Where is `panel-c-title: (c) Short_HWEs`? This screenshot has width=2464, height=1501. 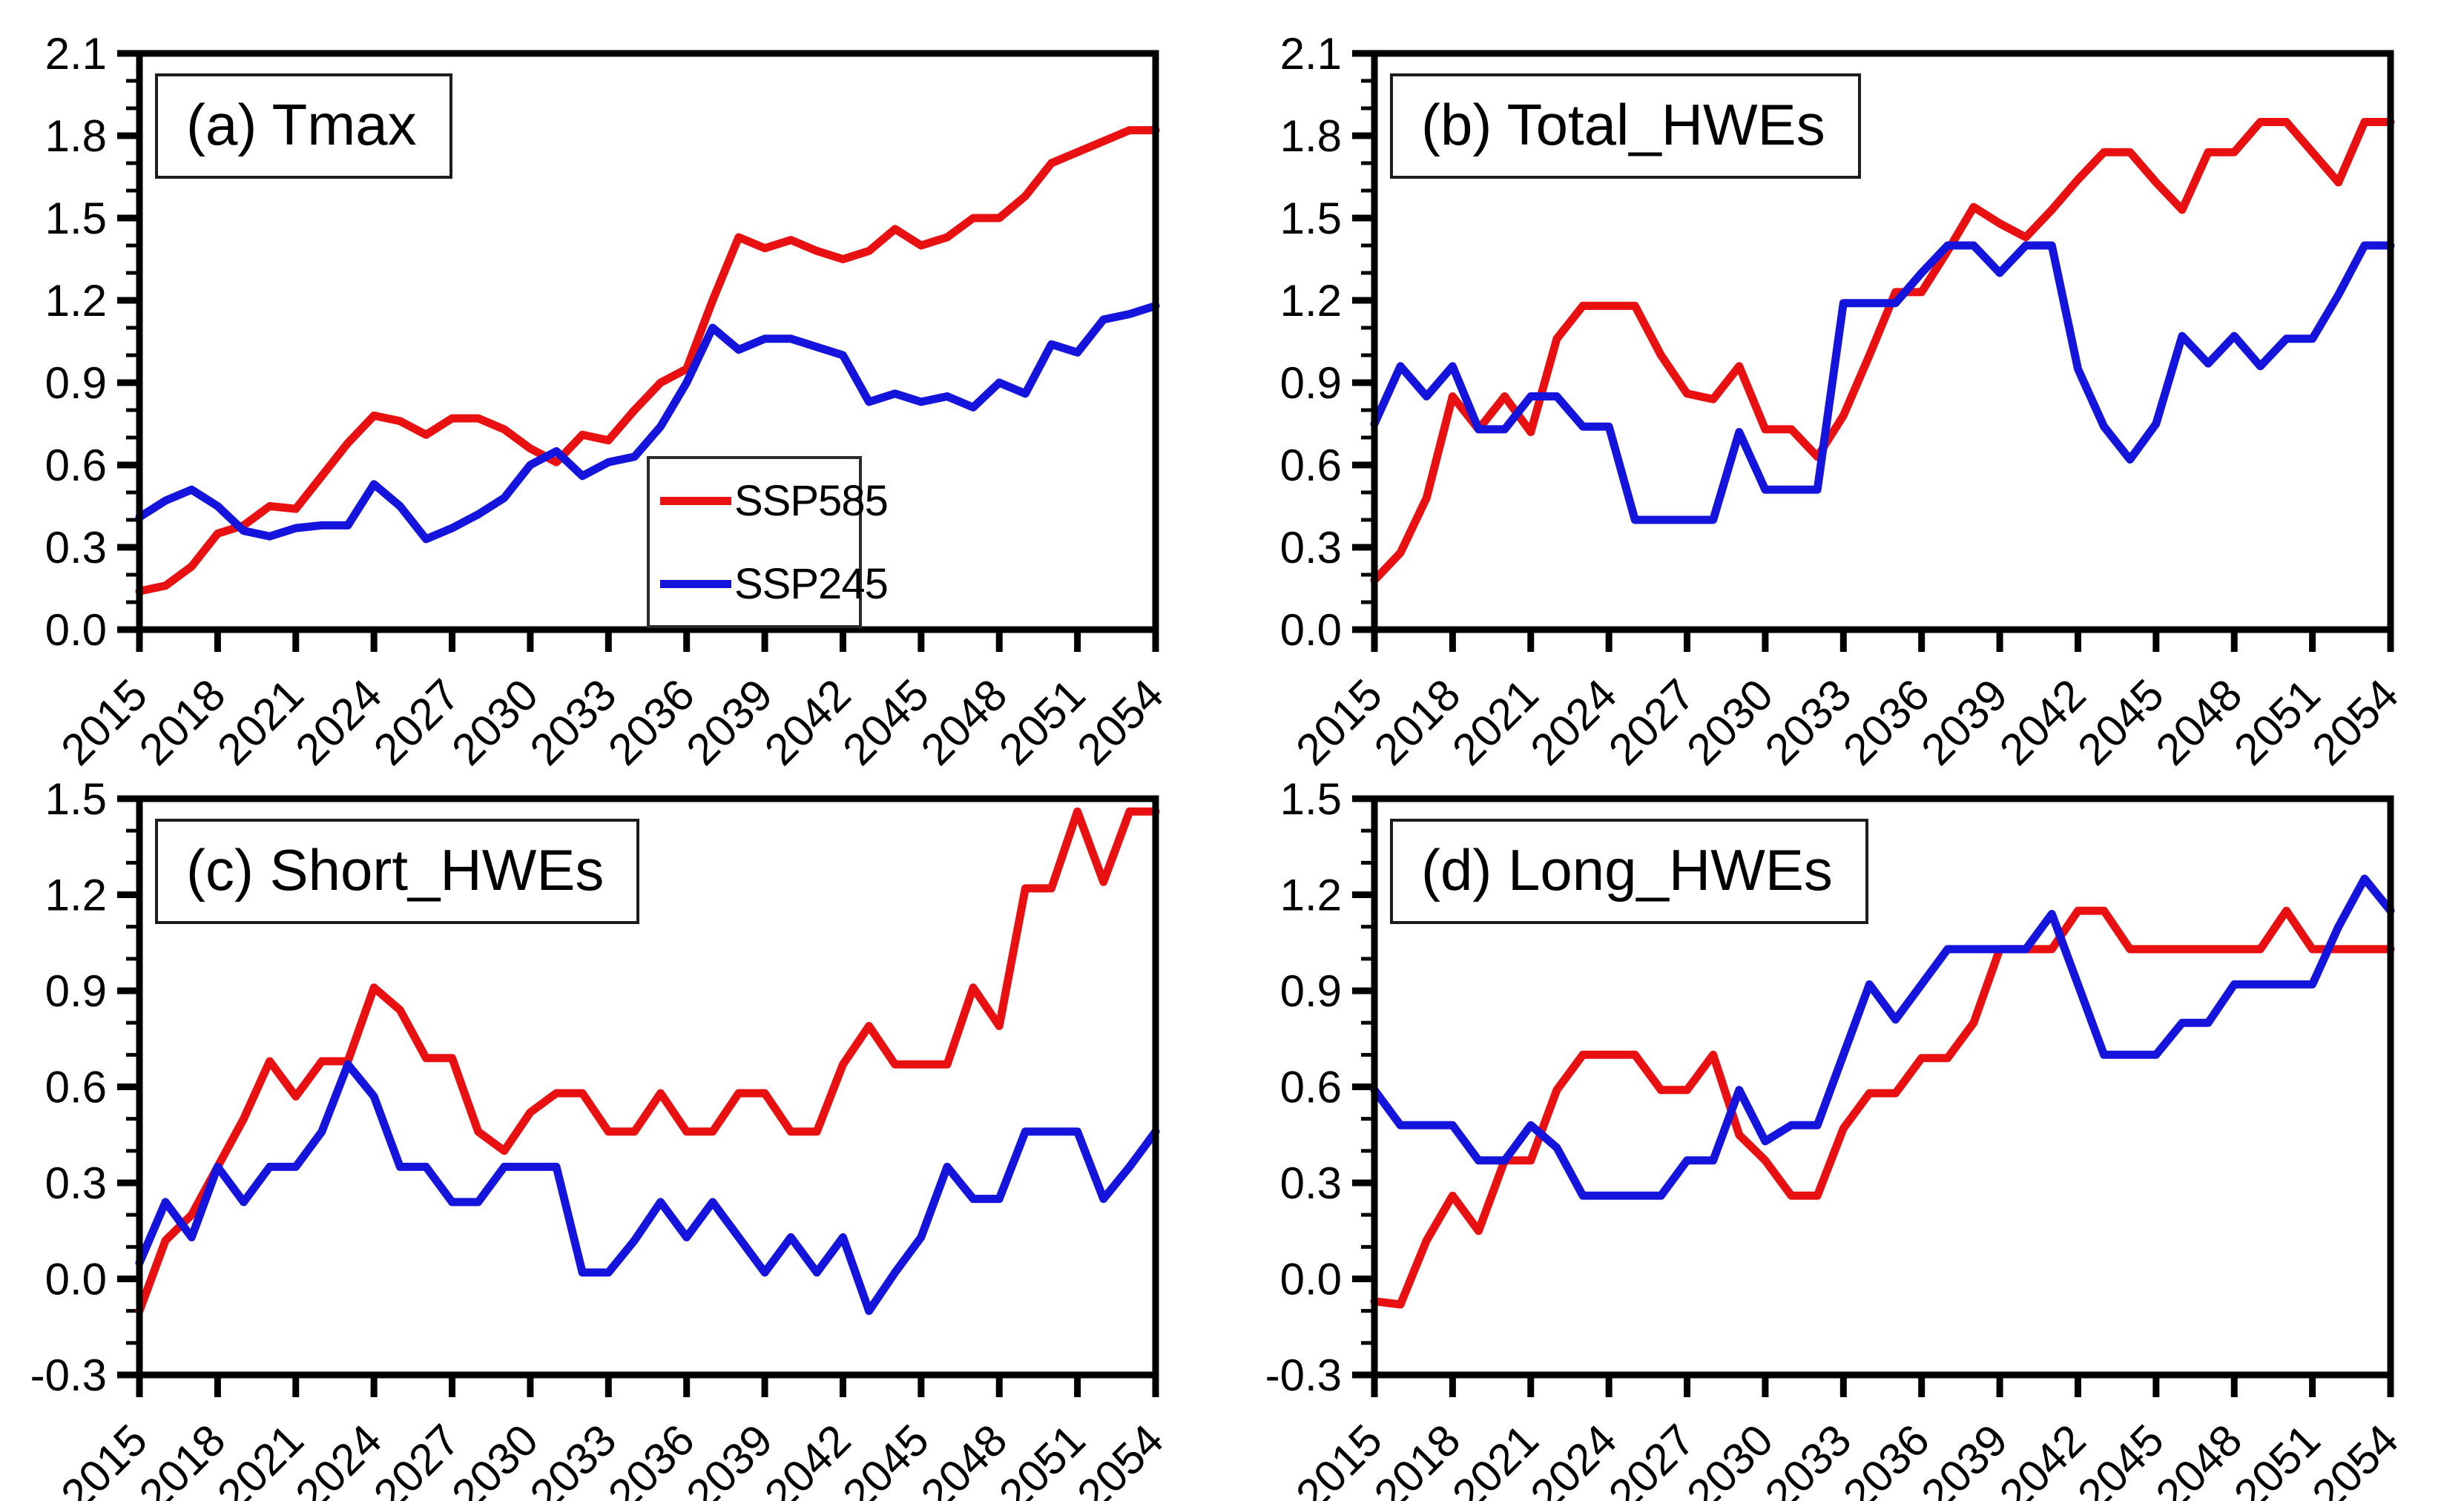 panel-c-title: (c) Short_HWEs is located at coordinates (397, 871).